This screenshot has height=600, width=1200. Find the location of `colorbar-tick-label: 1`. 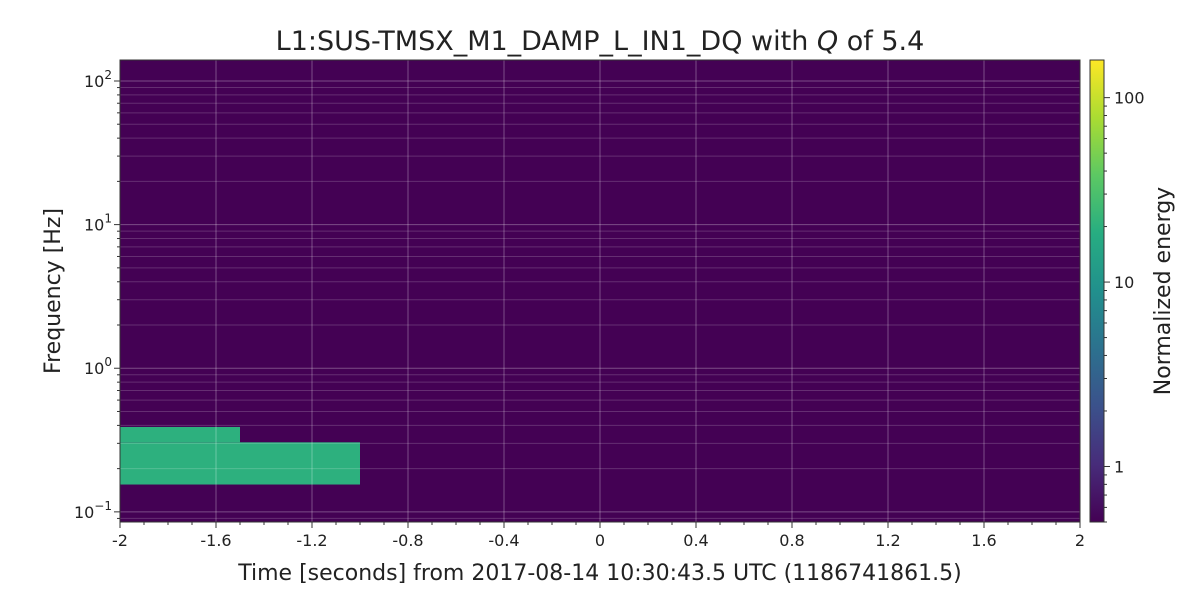

colorbar-tick-label: 1 is located at coordinates (1119, 466).